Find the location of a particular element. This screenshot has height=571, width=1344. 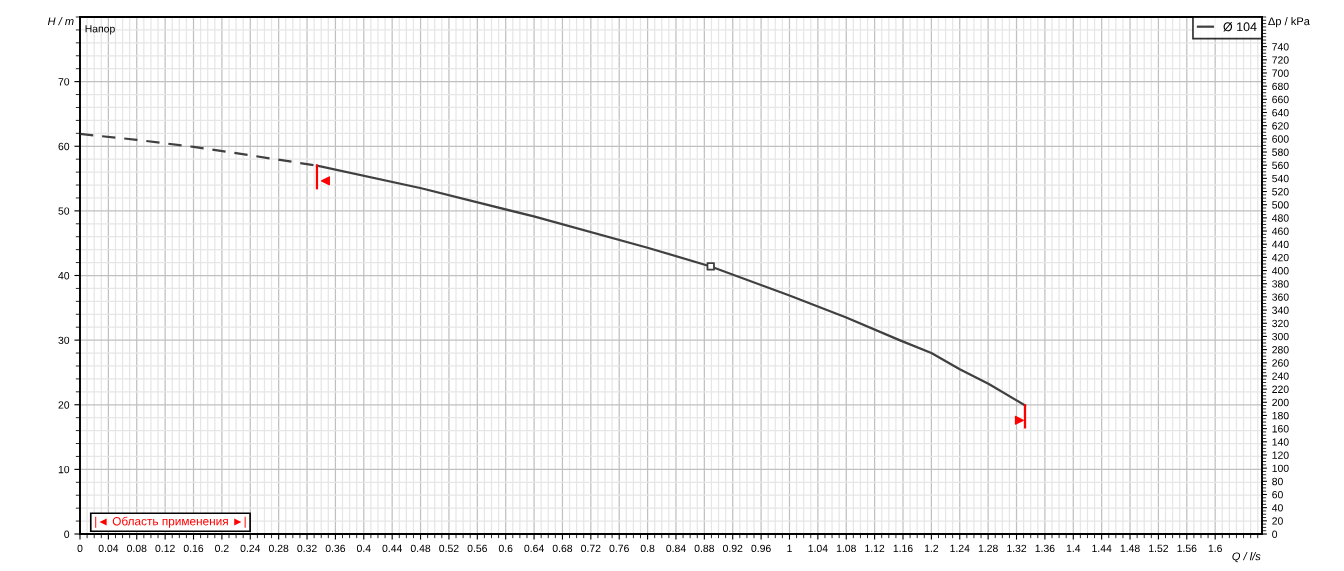

y-tick-label: 0 is located at coordinates (67, 534).